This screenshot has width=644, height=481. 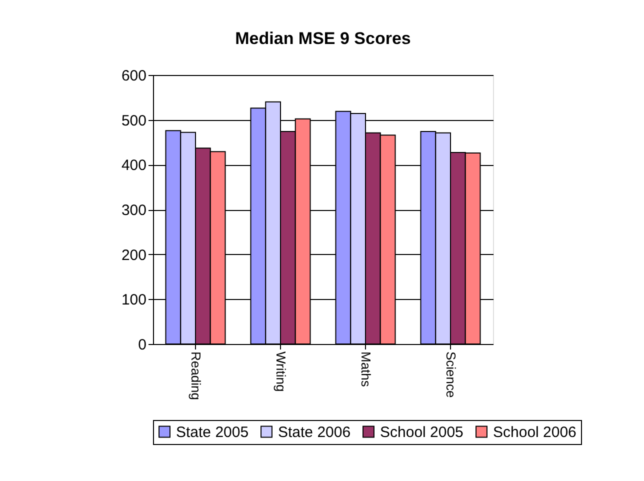 What do you see at coordinates (366, 370) in the screenshot?
I see `x-tick-label: Maths` at bounding box center [366, 370].